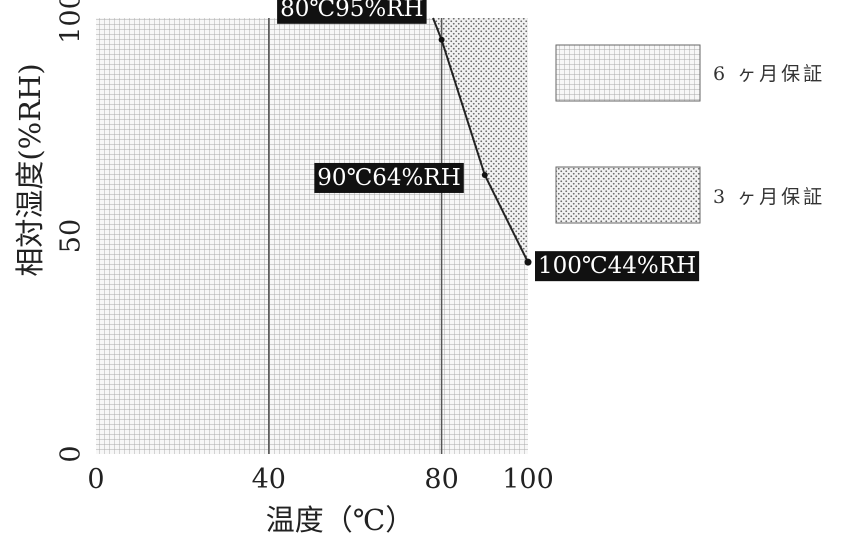 Image resolution: width=857 pixels, height=540 pixels. I want to click on legend-swatch-3-month, so click(628, 195).